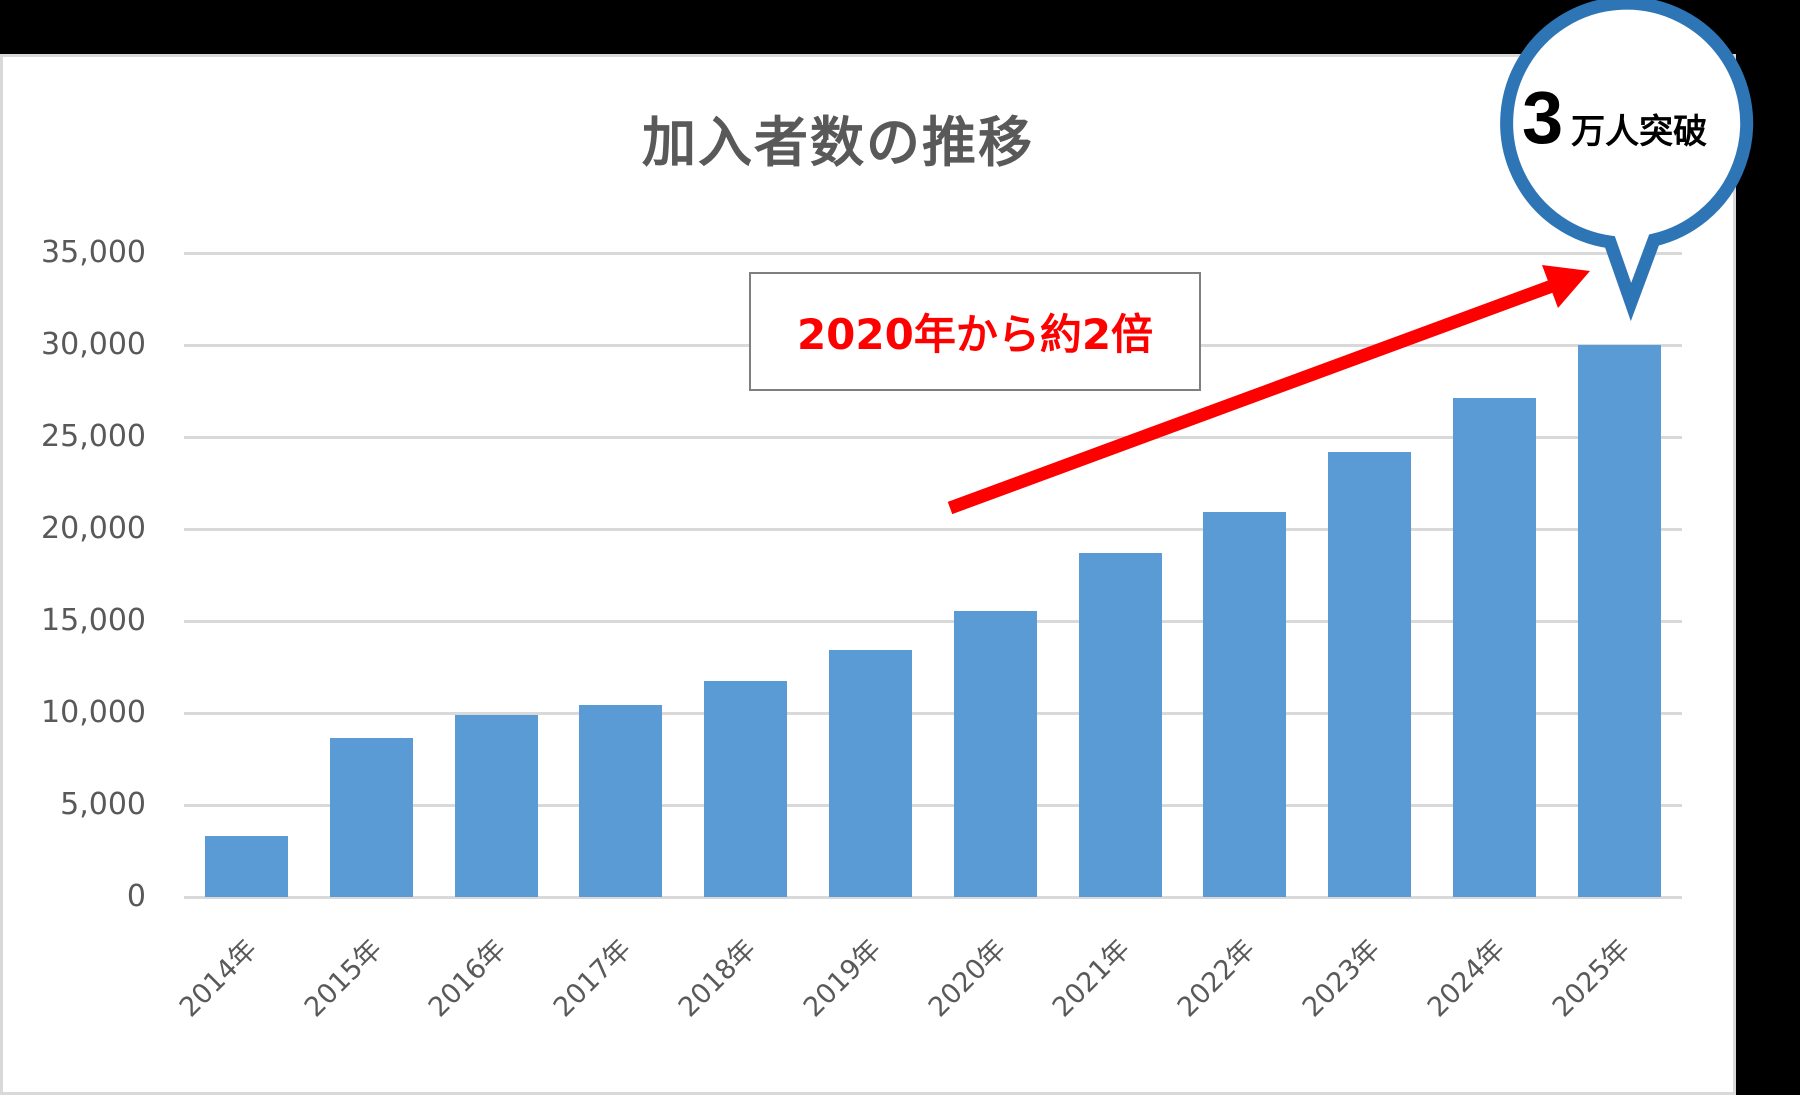  Describe the element at coordinates (93, 252) in the screenshot. I see `y-axis-tick-label: 35,000` at that location.